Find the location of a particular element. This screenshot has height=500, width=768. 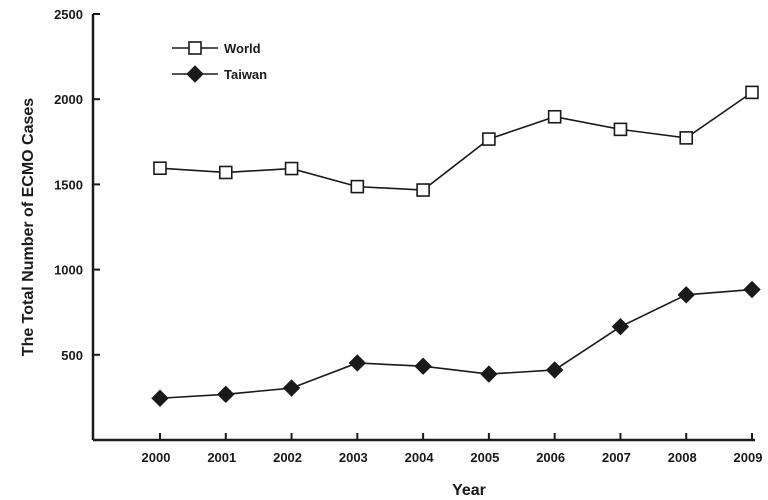

x-tick-label-2000: 2000 is located at coordinates (156, 457).